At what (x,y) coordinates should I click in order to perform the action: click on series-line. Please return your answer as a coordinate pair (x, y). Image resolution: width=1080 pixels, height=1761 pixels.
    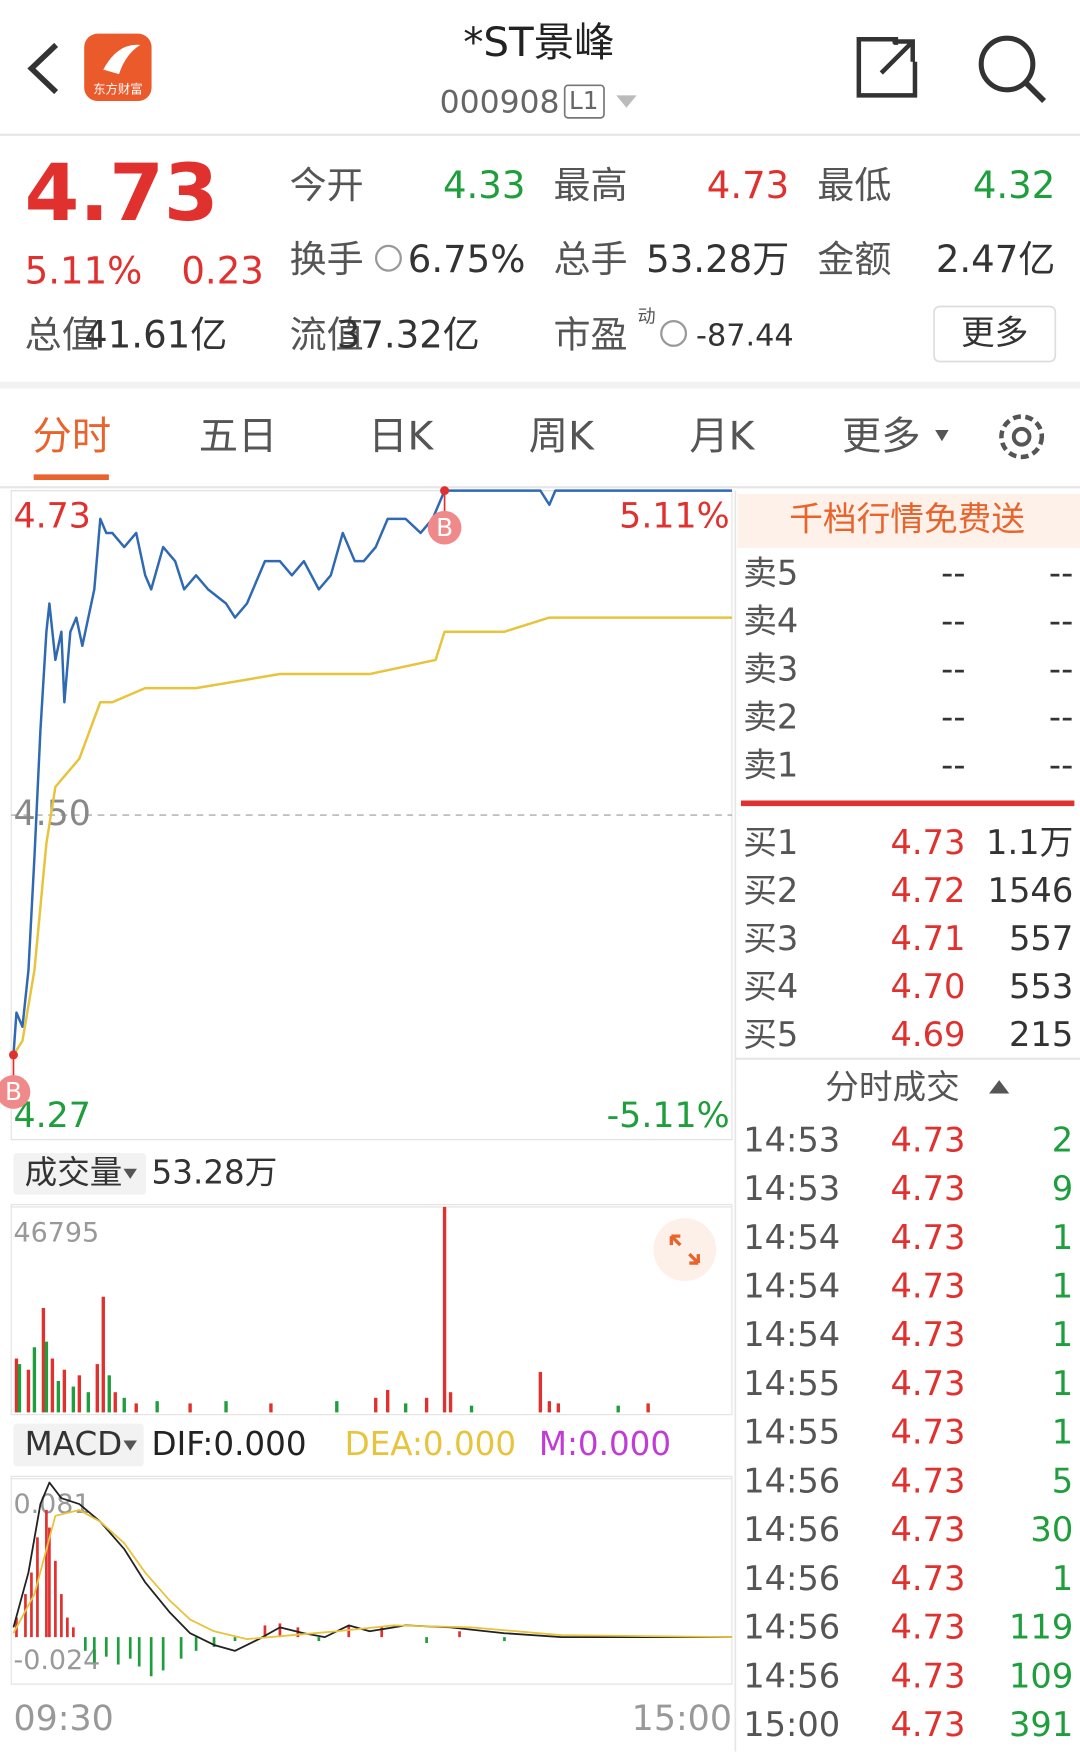
    Looking at the image, I should click on (372, 1574).